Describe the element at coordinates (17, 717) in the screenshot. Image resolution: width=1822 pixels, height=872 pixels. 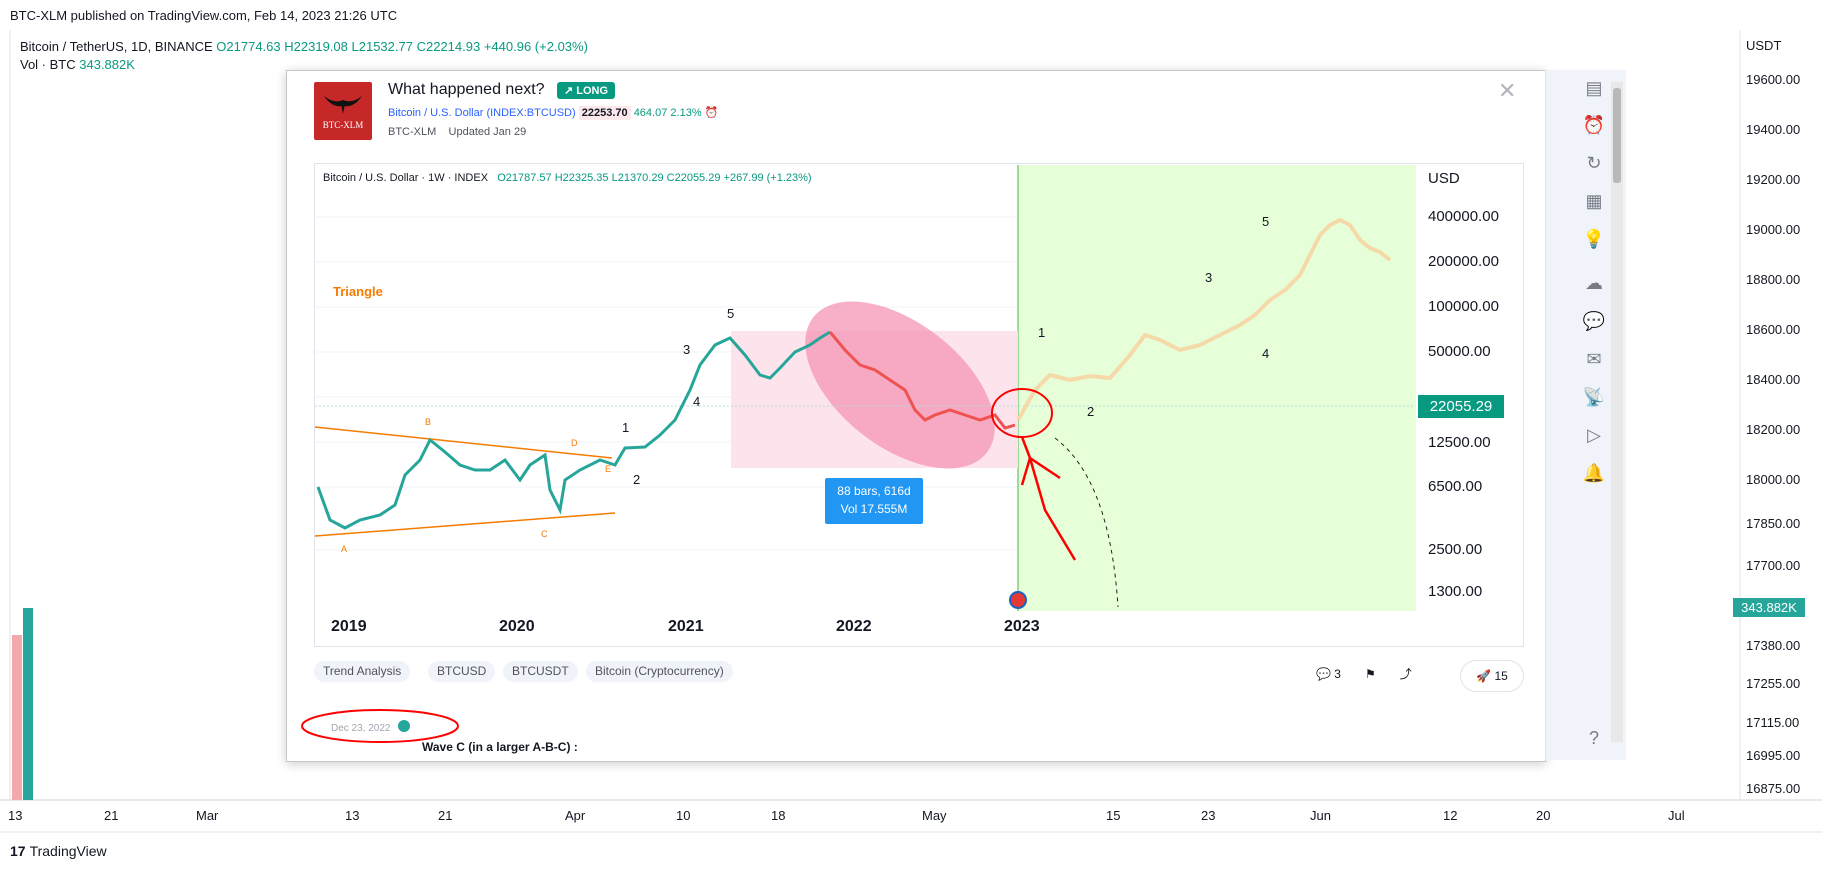
I see `volume-bar-down` at that location.